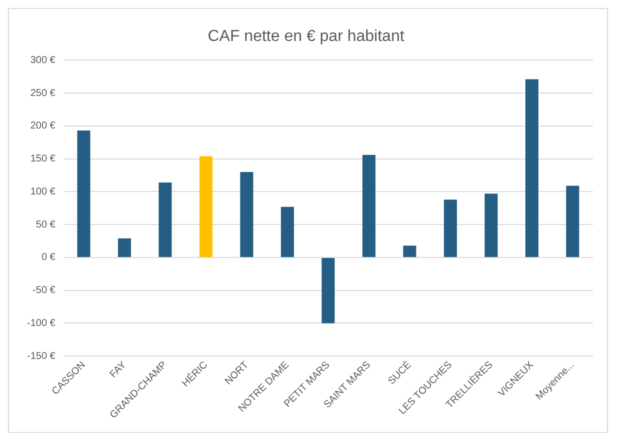 Image resolution: width=617 pixels, height=441 pixels. I want to click on y-tick-label: -150 €, so click(41, 356).